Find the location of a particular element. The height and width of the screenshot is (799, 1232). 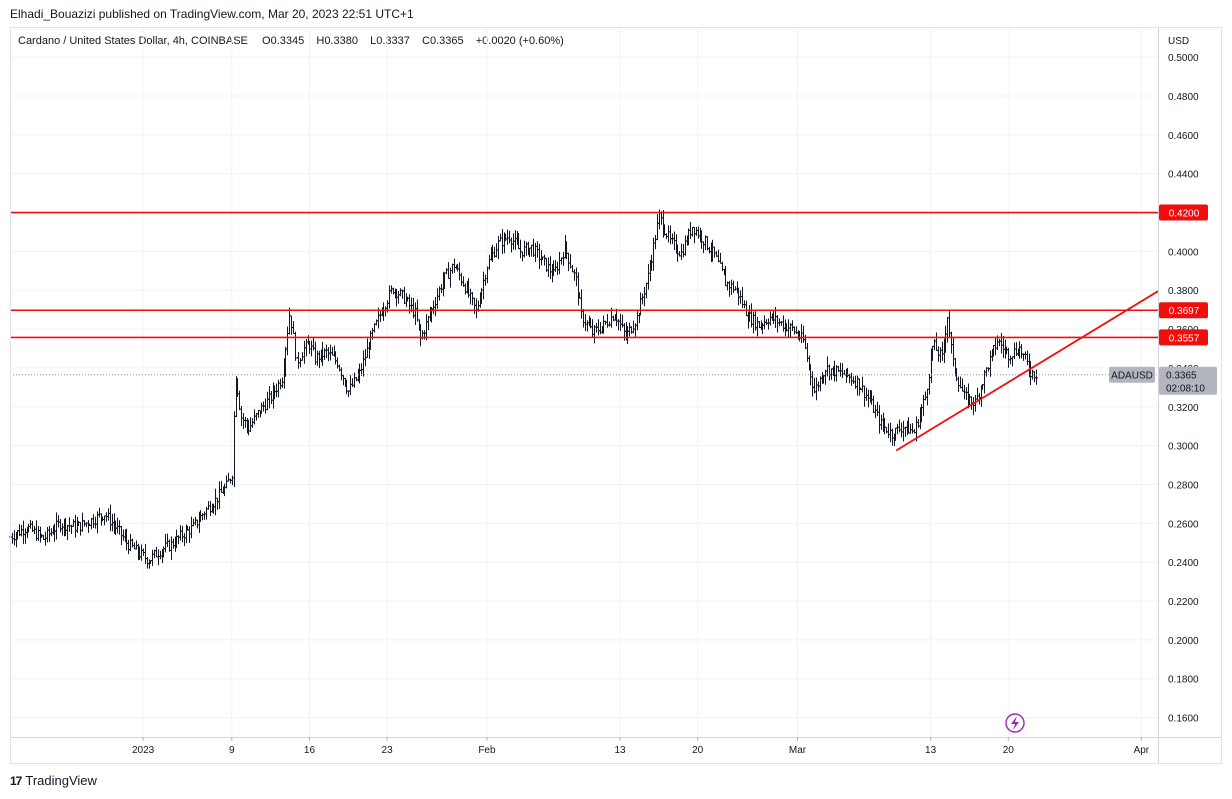

time-tick-label: 9 is located at coordinates (232, 750).